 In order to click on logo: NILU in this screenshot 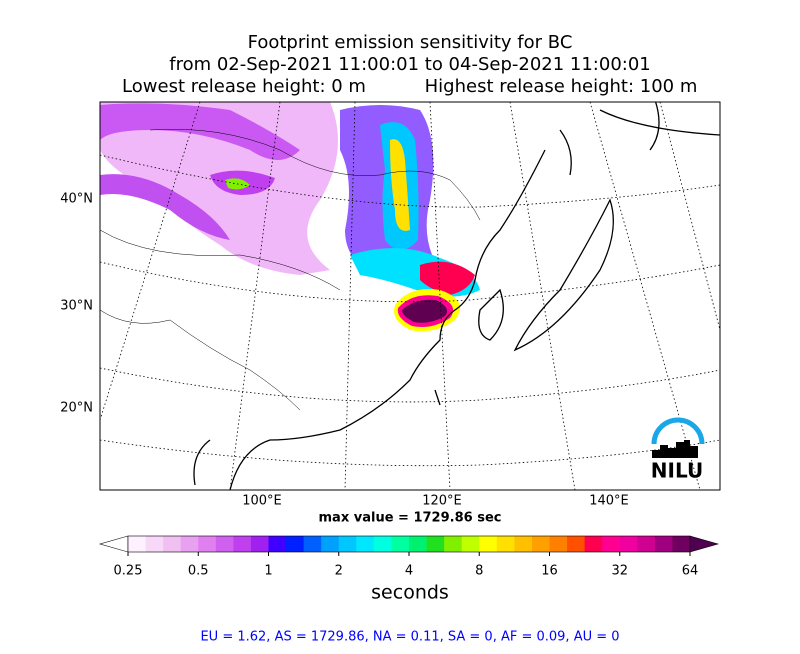, I will do `click(678, 450)`.